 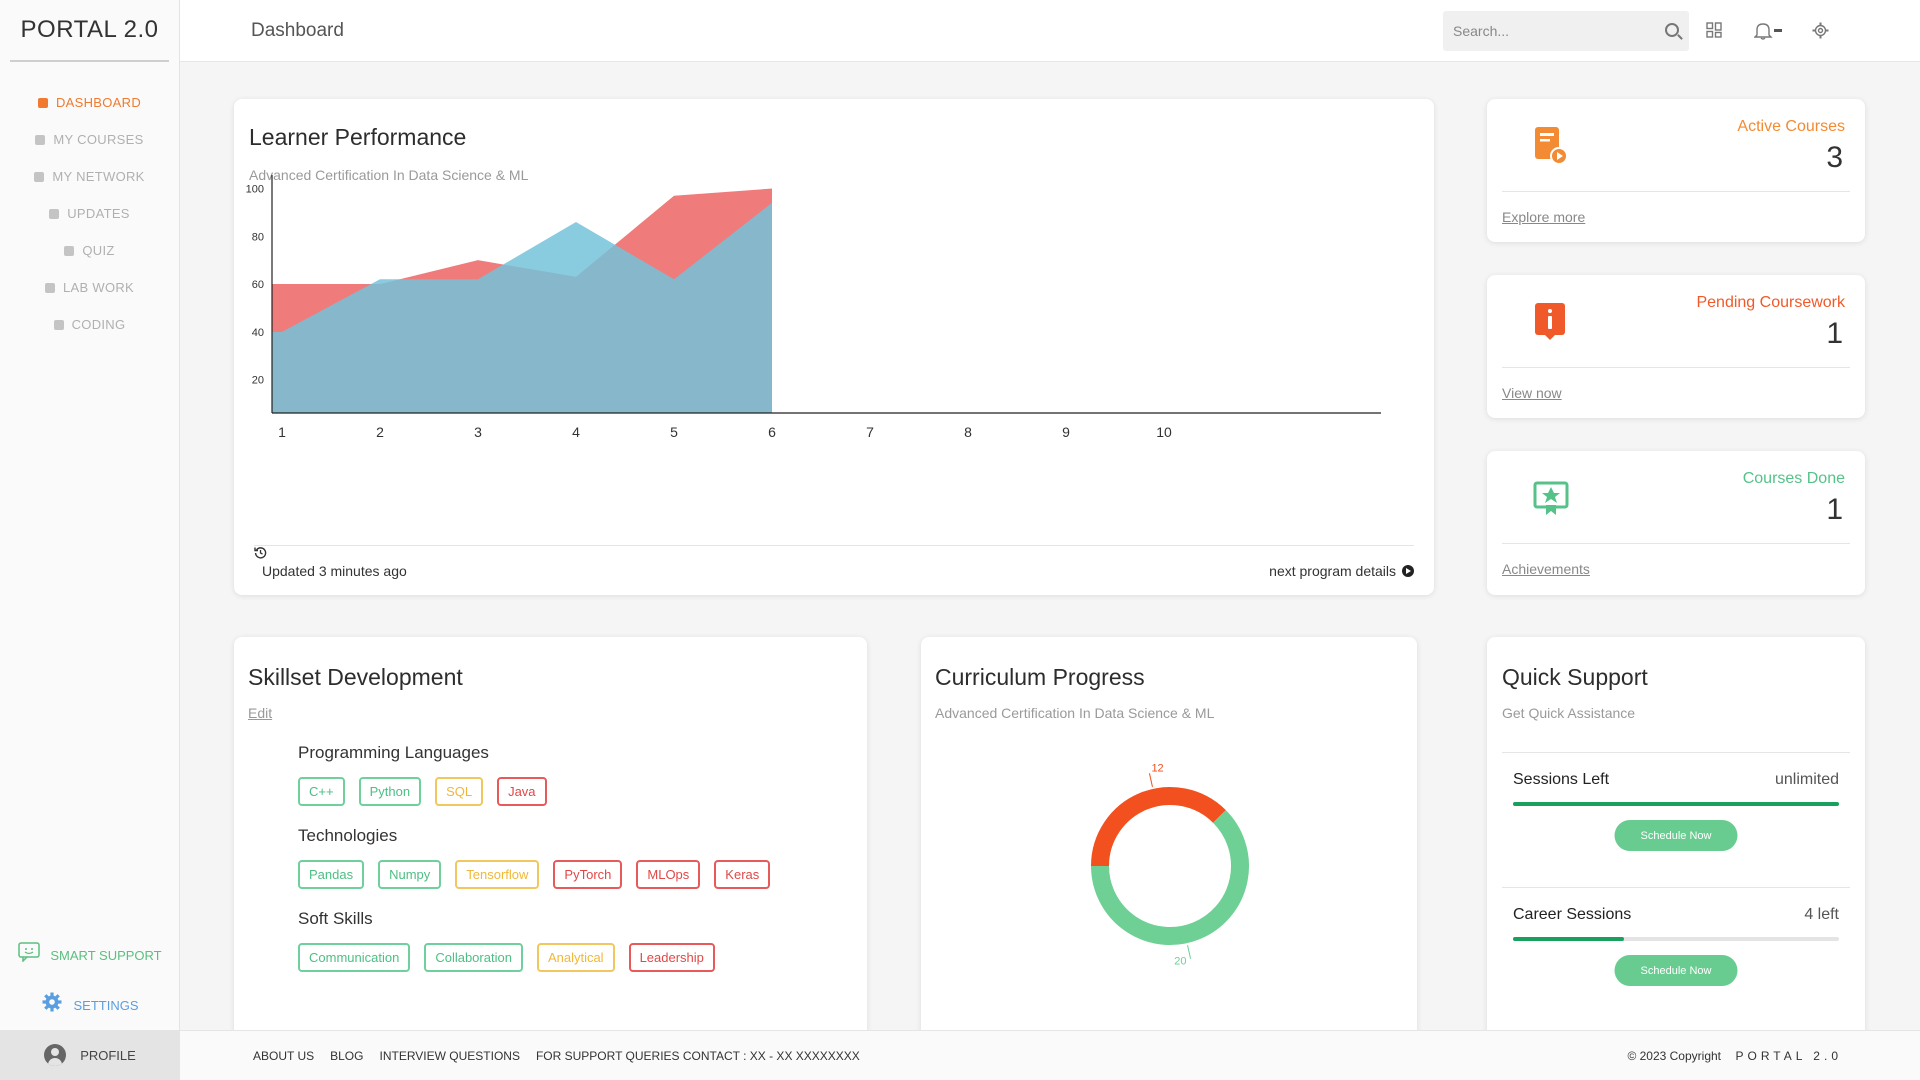 What do you see at coordinates (576, 432) in the screenshot?
I see `x-tick-label: 4` at bounding box center [576, 432].